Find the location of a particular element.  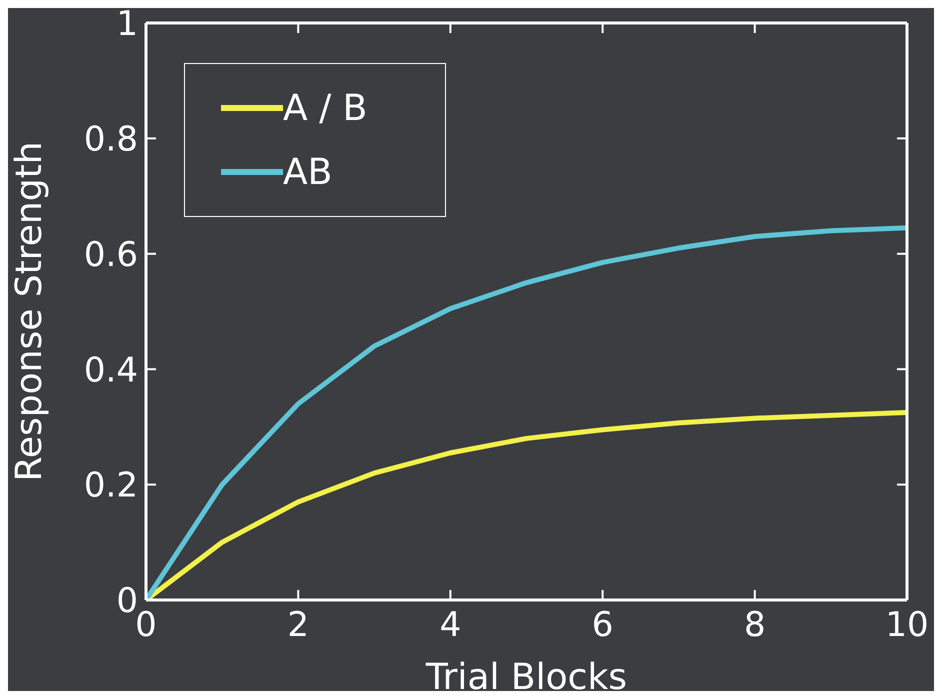

y-tick-label: 0.2 is located at coordinates (111, 486).